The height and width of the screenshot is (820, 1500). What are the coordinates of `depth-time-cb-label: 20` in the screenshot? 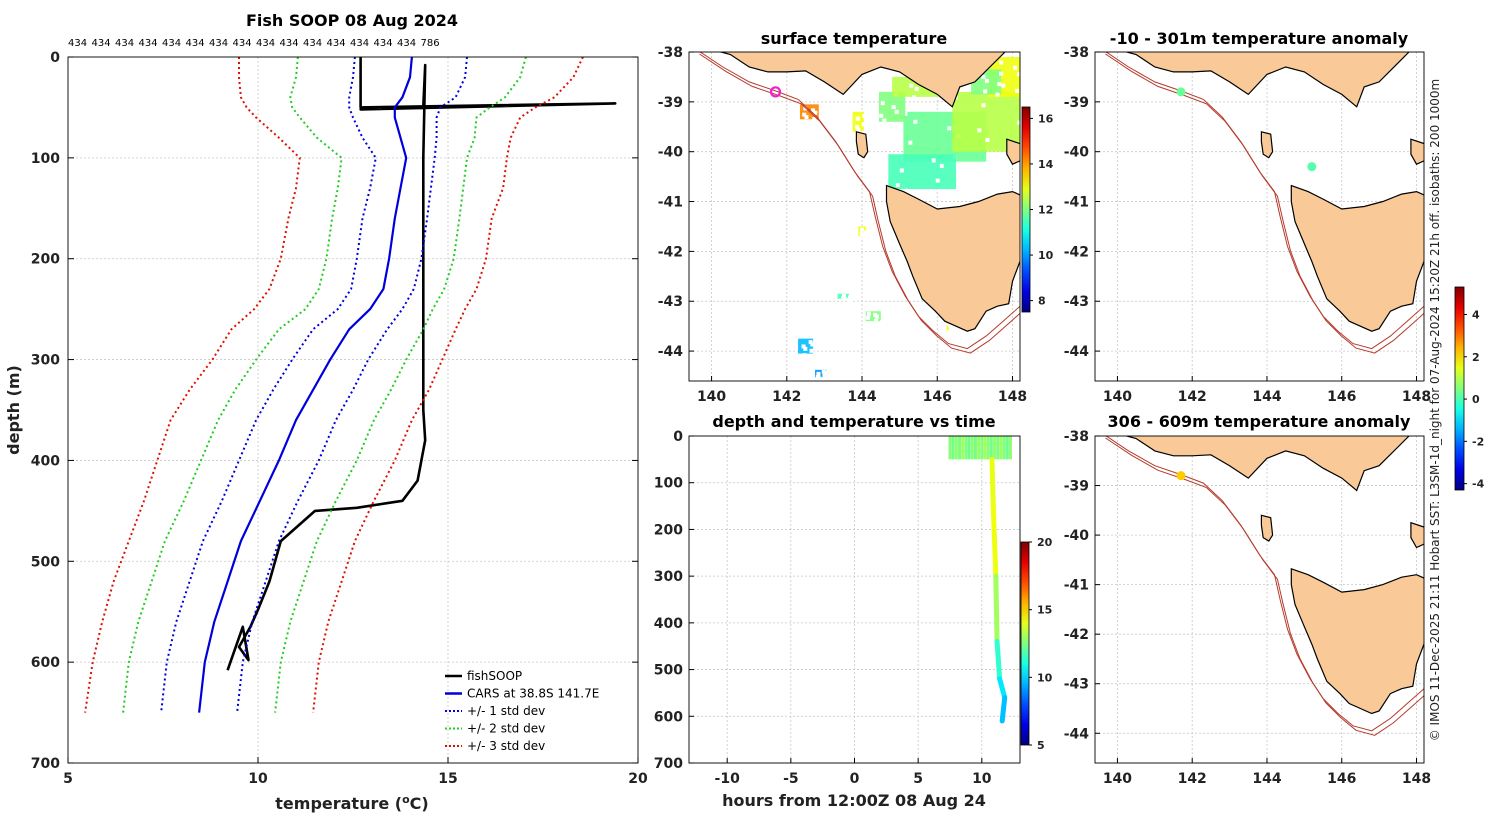 It's located at (1045, 542).